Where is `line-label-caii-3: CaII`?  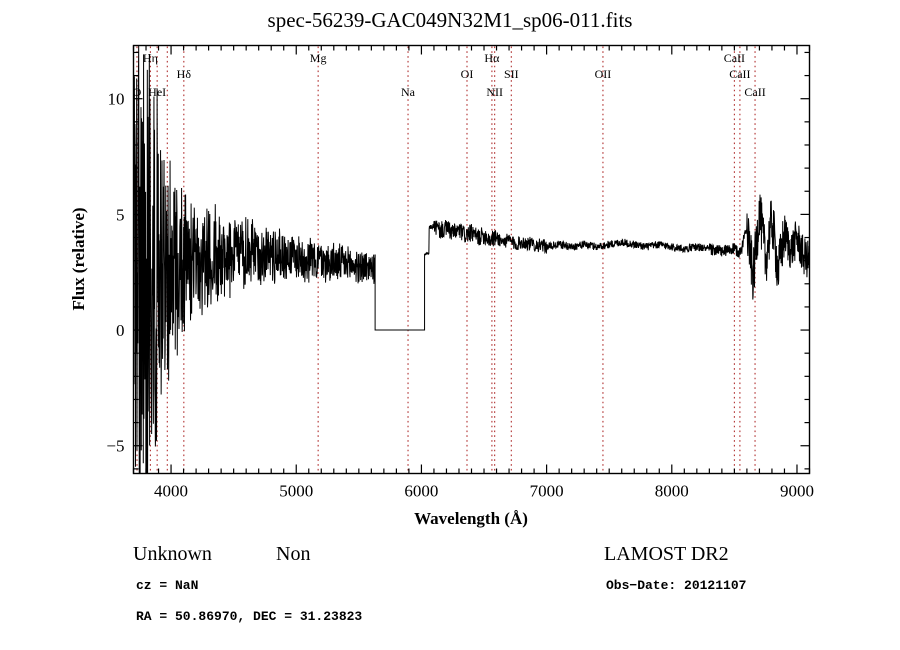 line-label-caii-3: CaII is located at coordinates (754, 92).